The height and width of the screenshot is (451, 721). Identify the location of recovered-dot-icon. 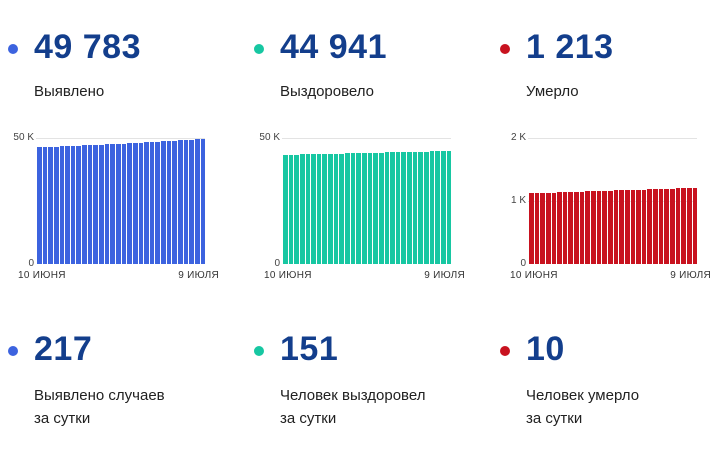
(259, 351).